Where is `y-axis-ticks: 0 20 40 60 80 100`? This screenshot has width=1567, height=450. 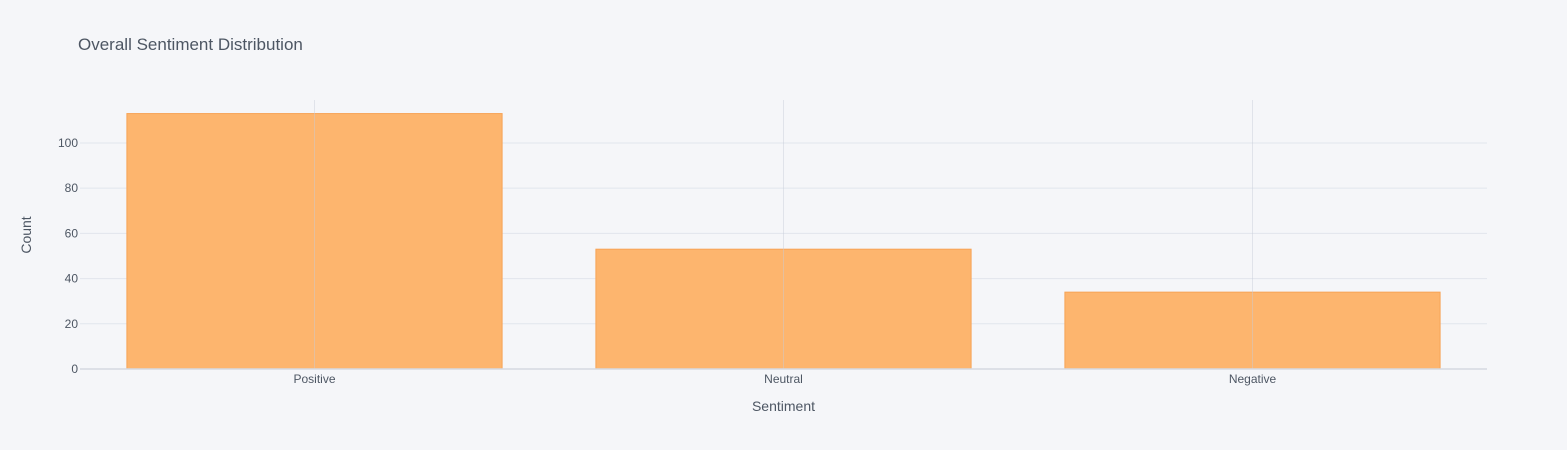 y-axis-ticks: 0 20 40 60 80 100 is located at coordinates (68, 256).